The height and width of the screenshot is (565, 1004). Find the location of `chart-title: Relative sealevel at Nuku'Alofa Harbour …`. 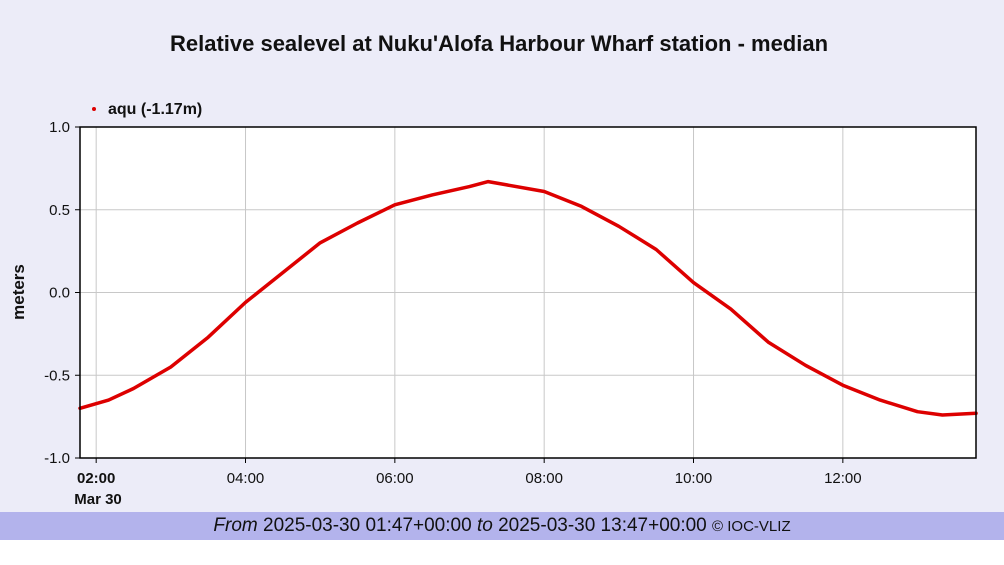

chart-title: Relative sealevel at Nuku'Alofa Harbour … is located at coordinates (499, 43).